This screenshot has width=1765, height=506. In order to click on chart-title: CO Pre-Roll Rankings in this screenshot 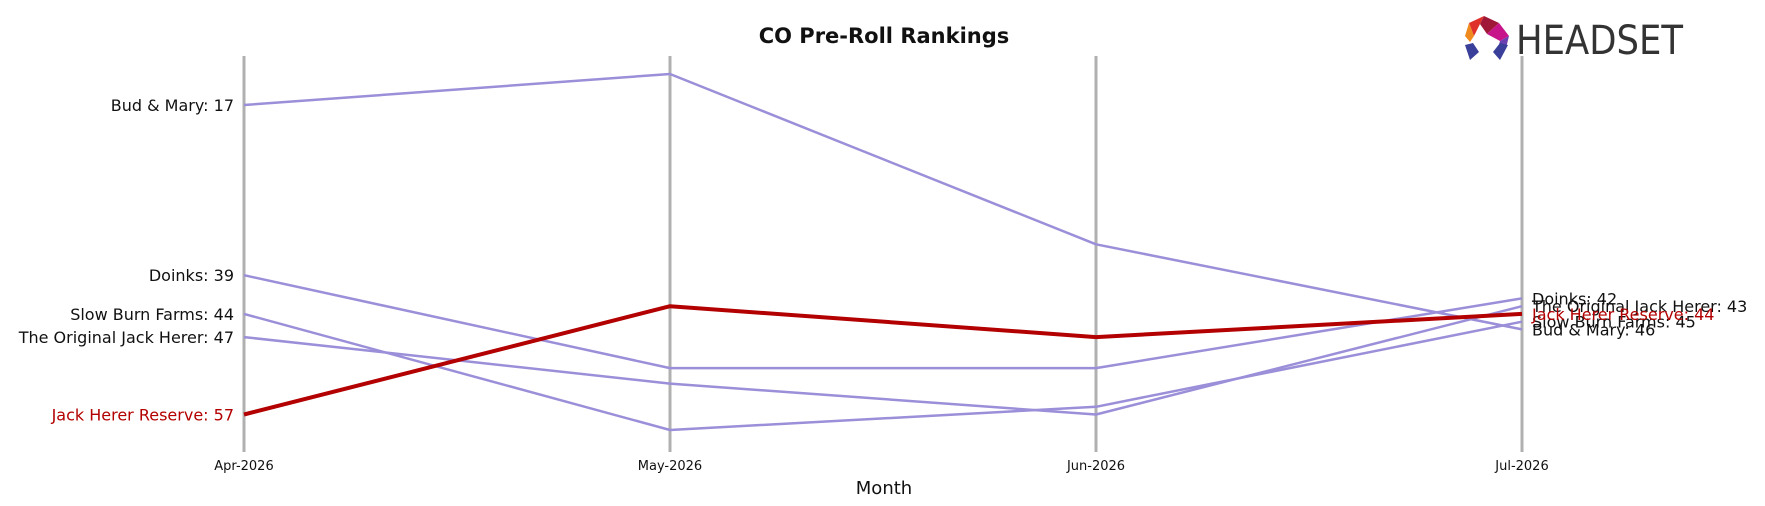, I will do `click(884, 36)`.